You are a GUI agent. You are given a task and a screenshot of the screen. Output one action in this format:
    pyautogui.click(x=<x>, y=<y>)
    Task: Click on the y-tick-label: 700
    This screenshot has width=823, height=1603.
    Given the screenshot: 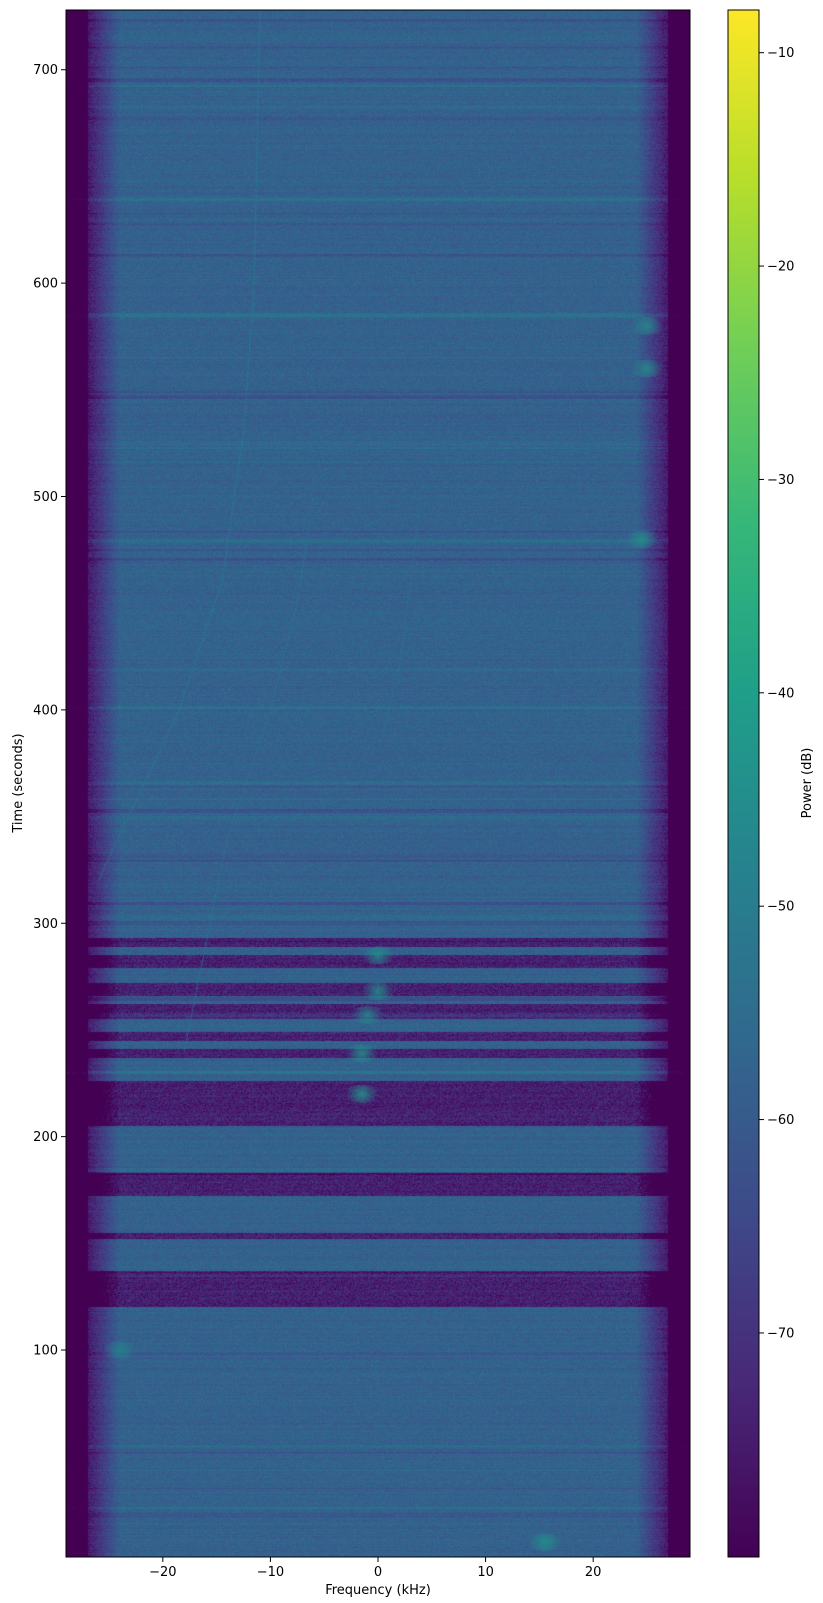 What is the action you would take?
    pyautogui.click(x=45, y=70)
    